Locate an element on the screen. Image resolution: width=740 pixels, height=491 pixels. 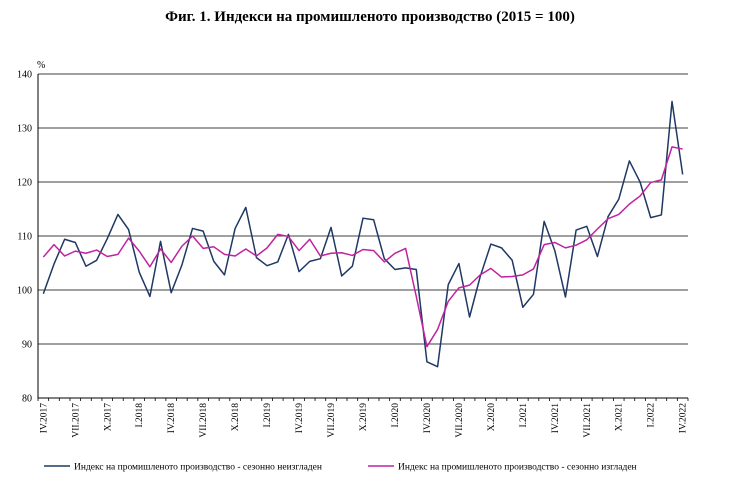
y-tick-labels: 80 90 100 110 120 130 140 is located at coordinates (24, 237).